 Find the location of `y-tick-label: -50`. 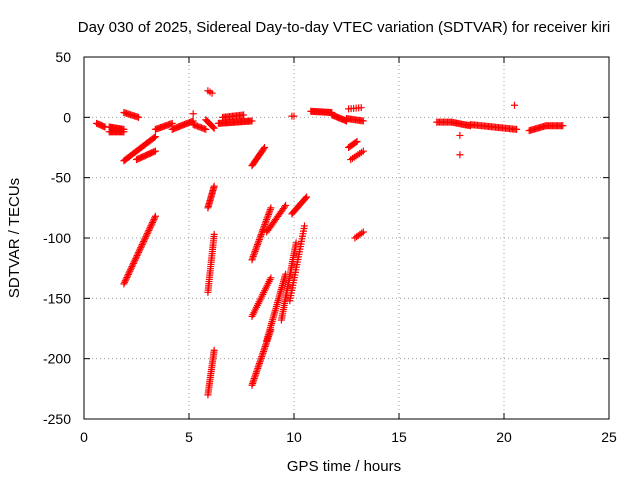

y-tick-label: -50 is located at coordinates (61, 178).